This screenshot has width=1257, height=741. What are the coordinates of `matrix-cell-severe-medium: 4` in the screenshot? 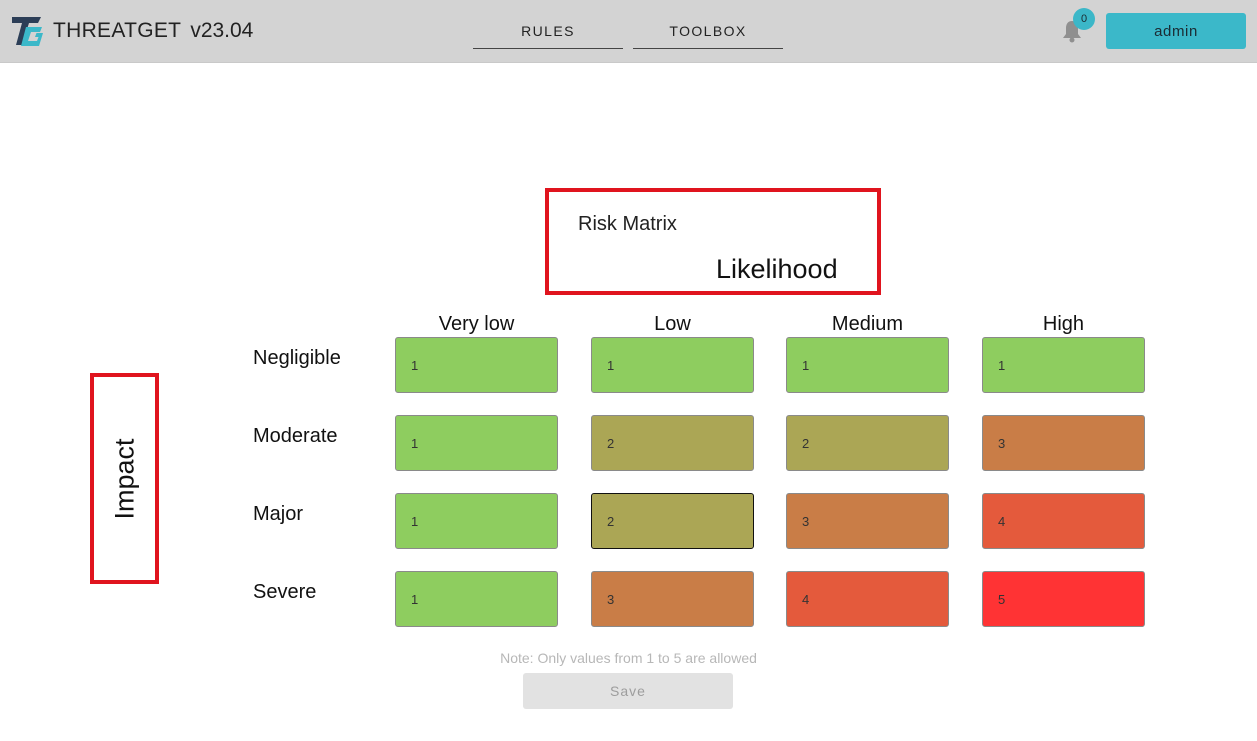 It's located at (867, 599).